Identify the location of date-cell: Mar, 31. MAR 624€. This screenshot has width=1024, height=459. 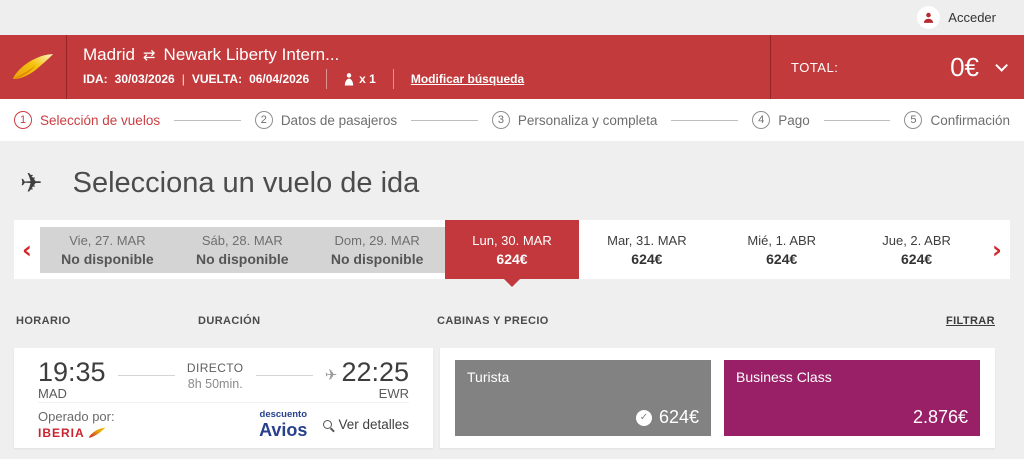
(646, 249).